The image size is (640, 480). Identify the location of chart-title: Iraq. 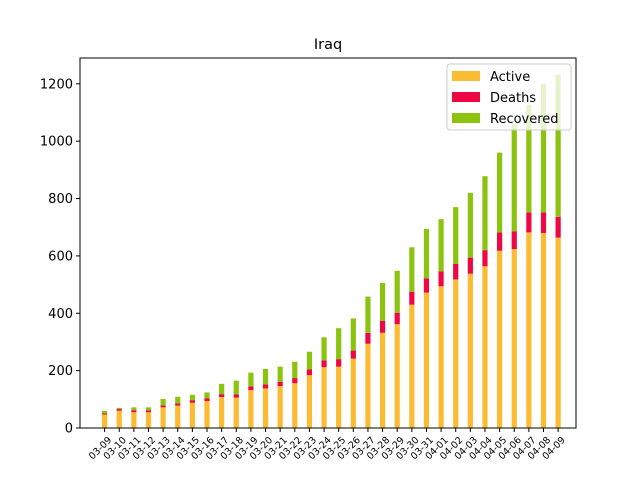
(328, 45).